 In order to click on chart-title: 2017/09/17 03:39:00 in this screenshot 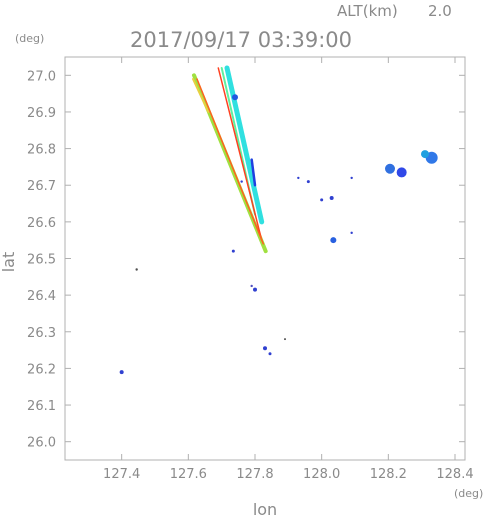, I will do `click(241, 40)`.